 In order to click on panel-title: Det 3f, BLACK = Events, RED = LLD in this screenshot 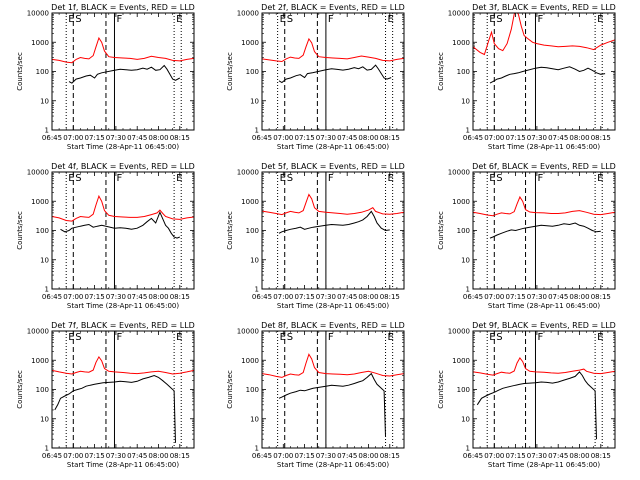, I will do `click(544, 7)`.